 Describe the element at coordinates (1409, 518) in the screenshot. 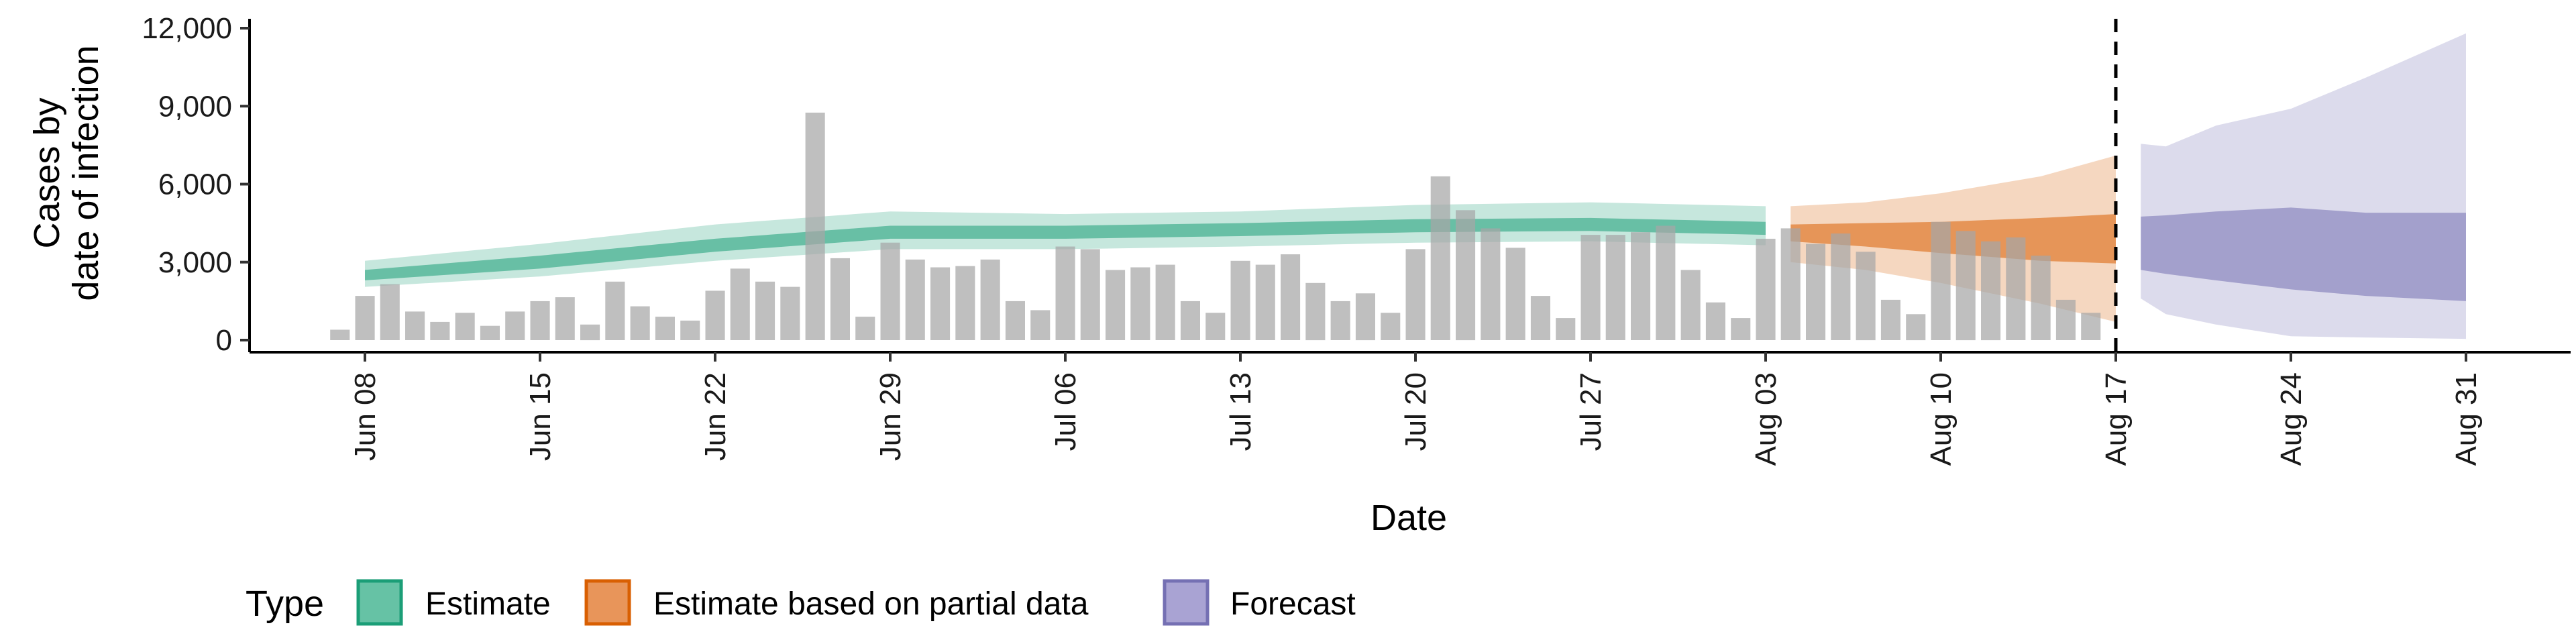

I see `x-axis-title: Date` at that location.